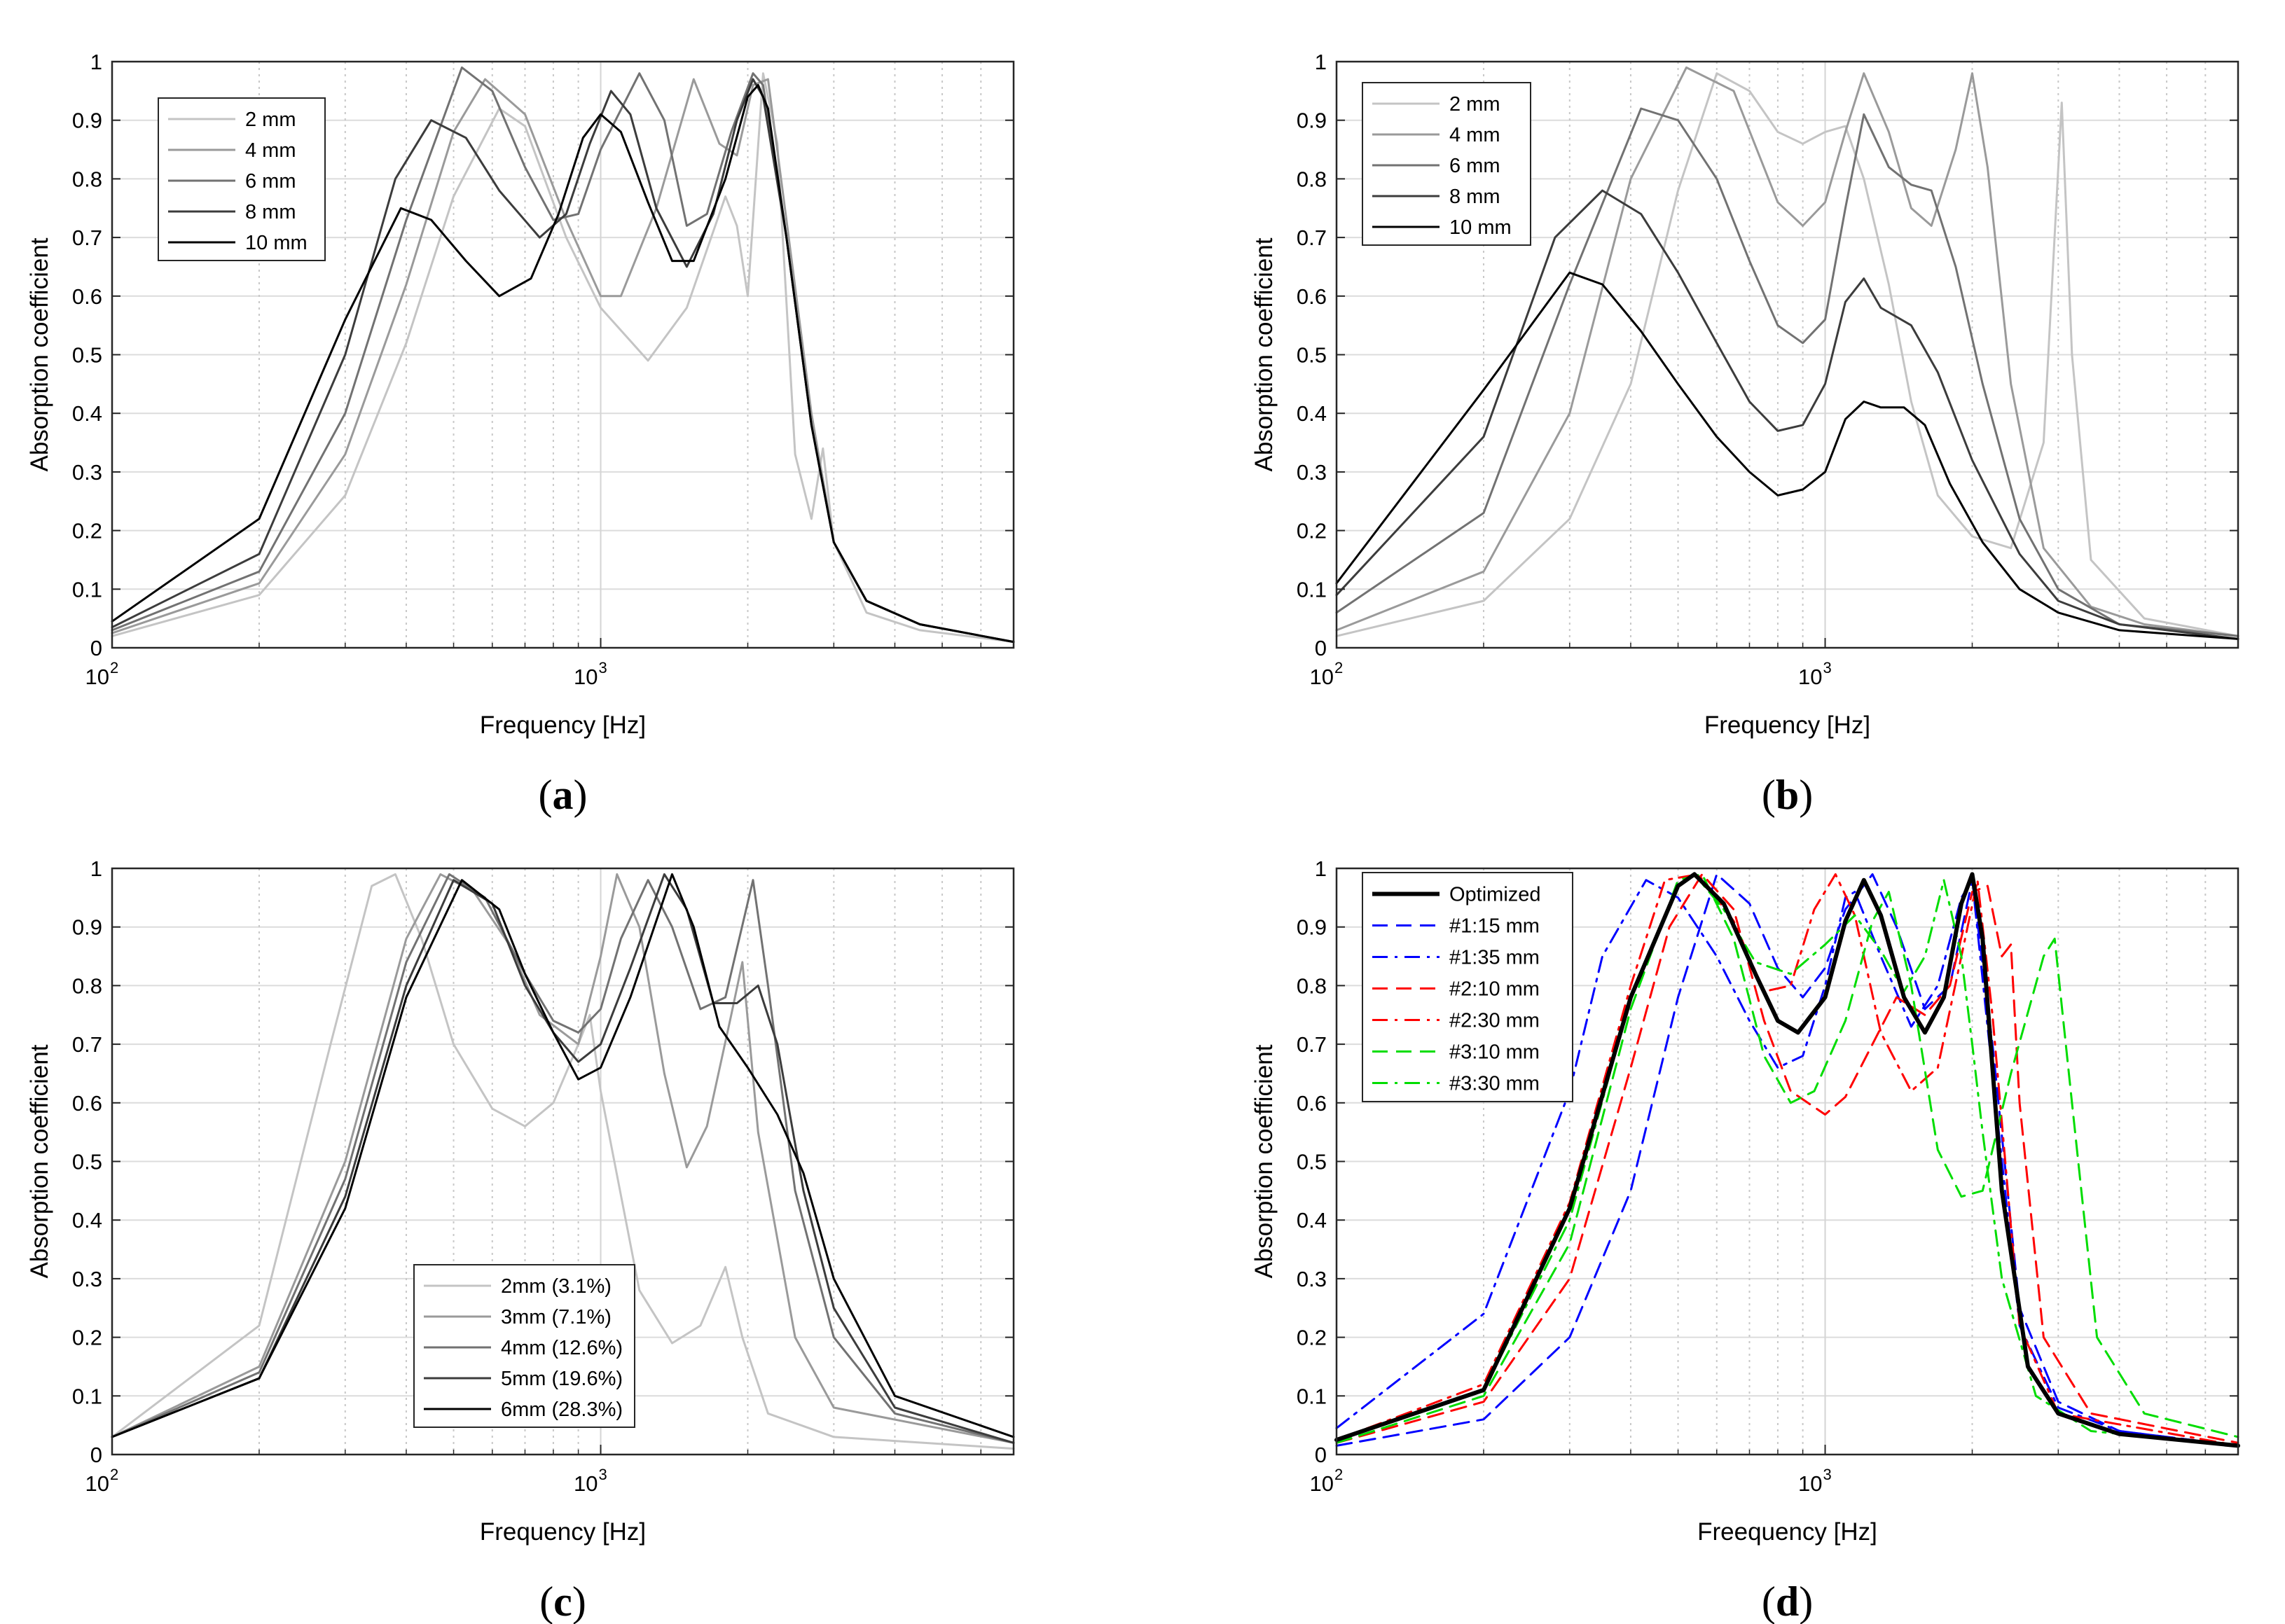  What do you see at coordinates (562, 1410) in the screenshot?
I see `legend-label: 6mm (28.3%)` at bounding box center [562, 1410].